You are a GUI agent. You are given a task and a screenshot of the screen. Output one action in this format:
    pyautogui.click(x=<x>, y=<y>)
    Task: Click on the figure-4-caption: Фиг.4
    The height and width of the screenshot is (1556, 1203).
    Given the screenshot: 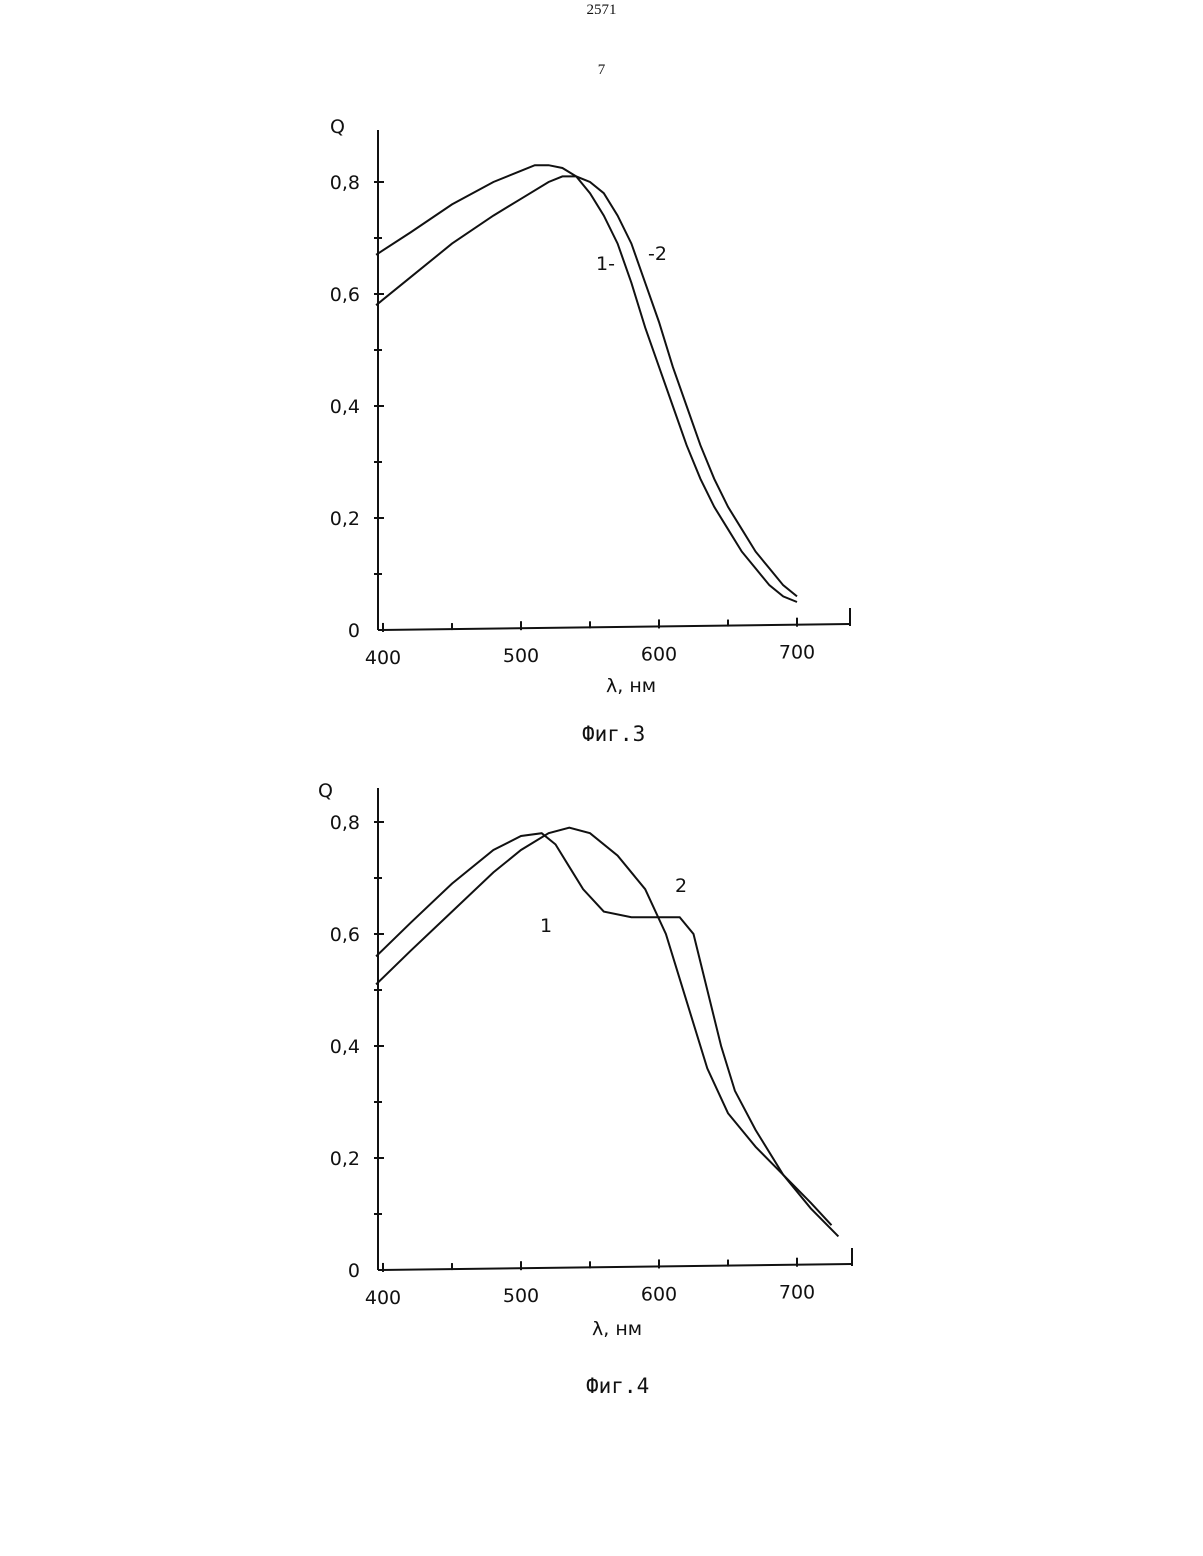 What is the action you would take?
    pyautogui.click(x=617, y=1386)
    